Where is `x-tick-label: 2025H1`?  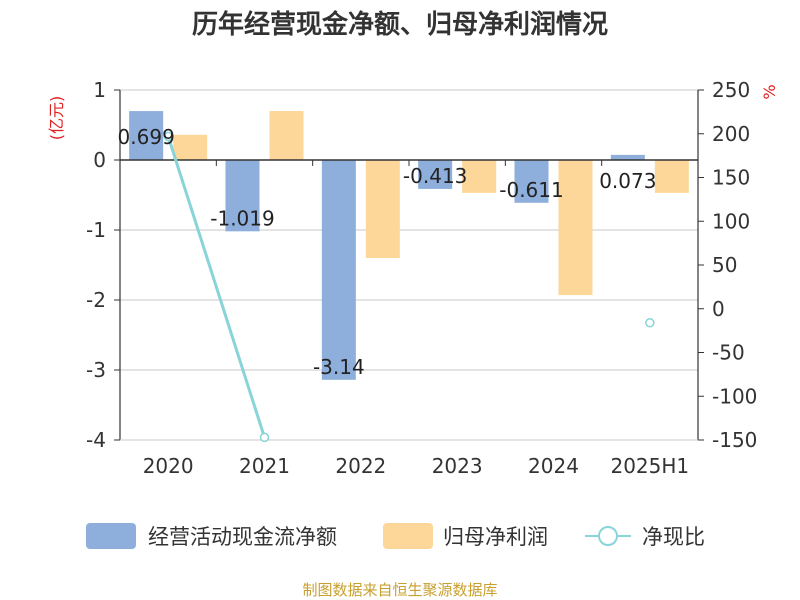
x-tick-label: 2025H1 is located at coordinates (649, 466).